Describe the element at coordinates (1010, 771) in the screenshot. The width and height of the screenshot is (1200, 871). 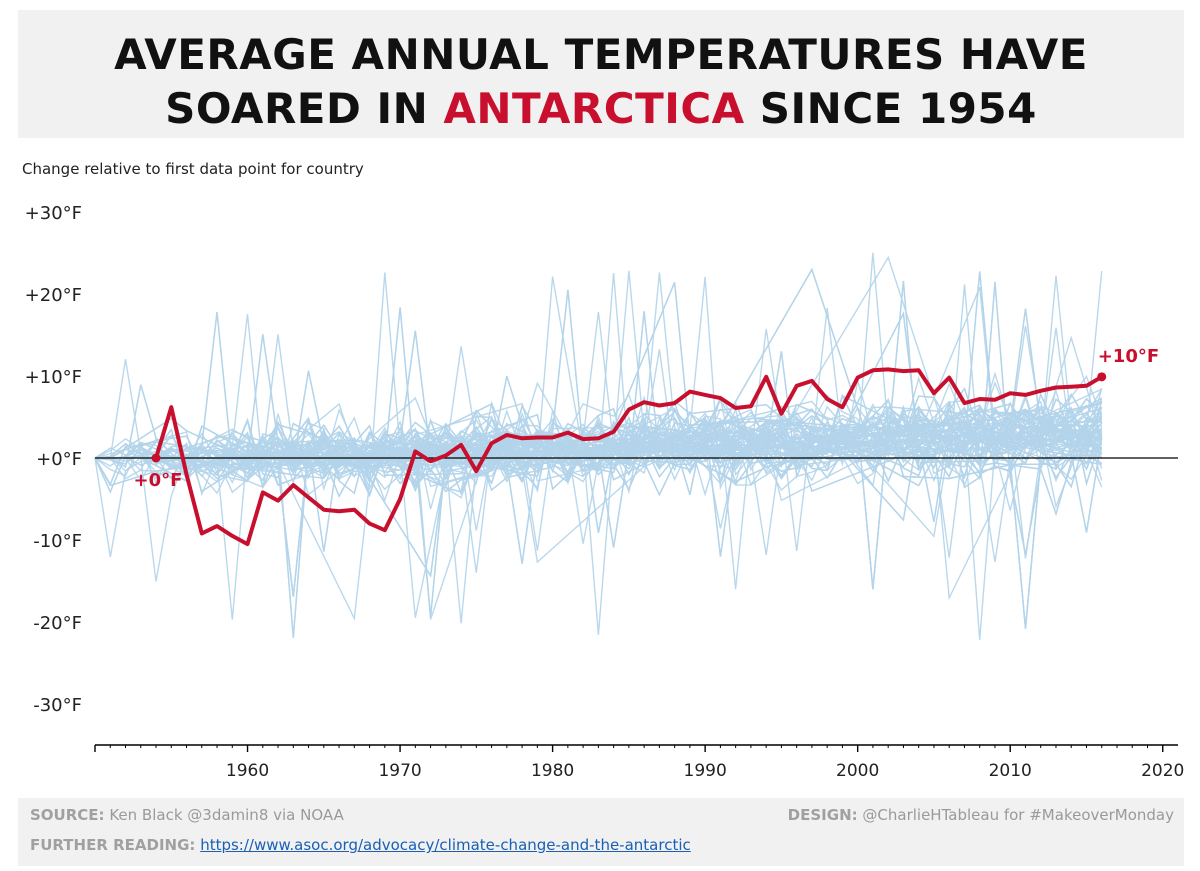
I see `x-tick-label: 2010` at that location.